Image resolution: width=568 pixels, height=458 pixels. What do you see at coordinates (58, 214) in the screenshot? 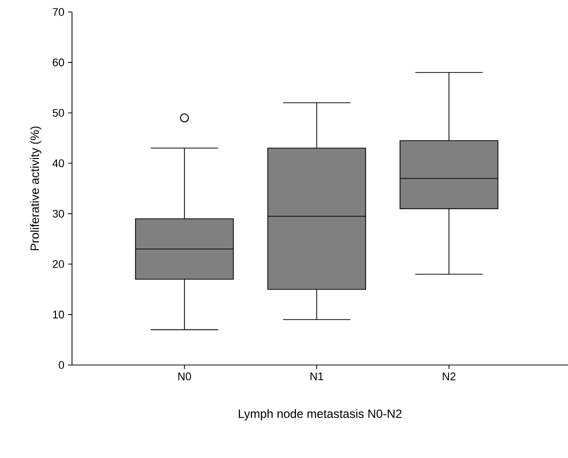
I see `y-tick-label: 30` at bounding box center [58, 214].